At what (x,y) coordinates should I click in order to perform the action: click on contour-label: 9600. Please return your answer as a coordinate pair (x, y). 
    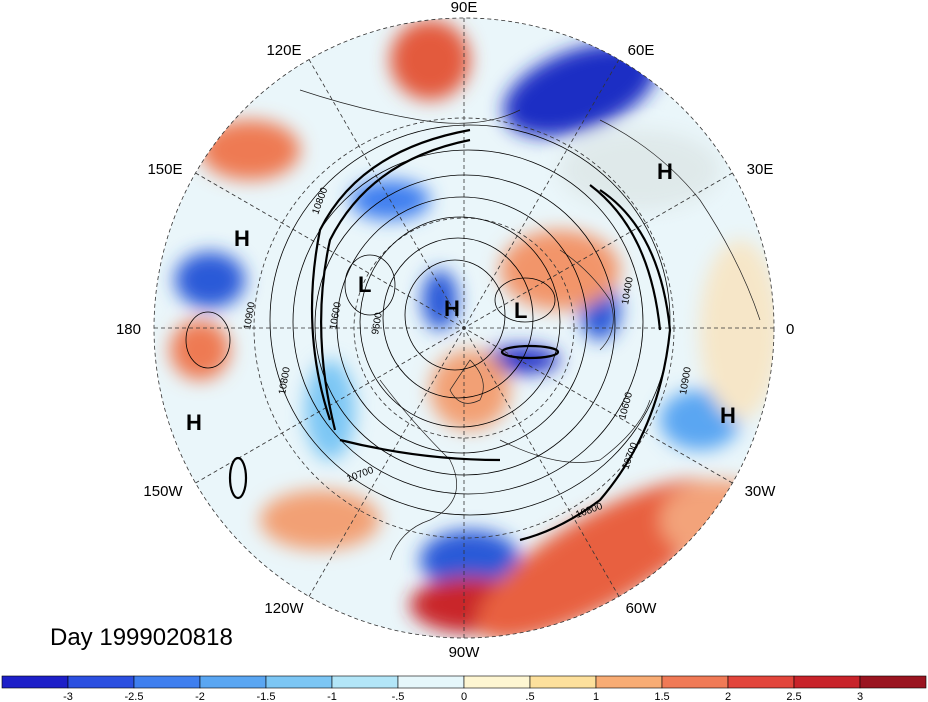
    Looking at the image, I should click on (377, 323).